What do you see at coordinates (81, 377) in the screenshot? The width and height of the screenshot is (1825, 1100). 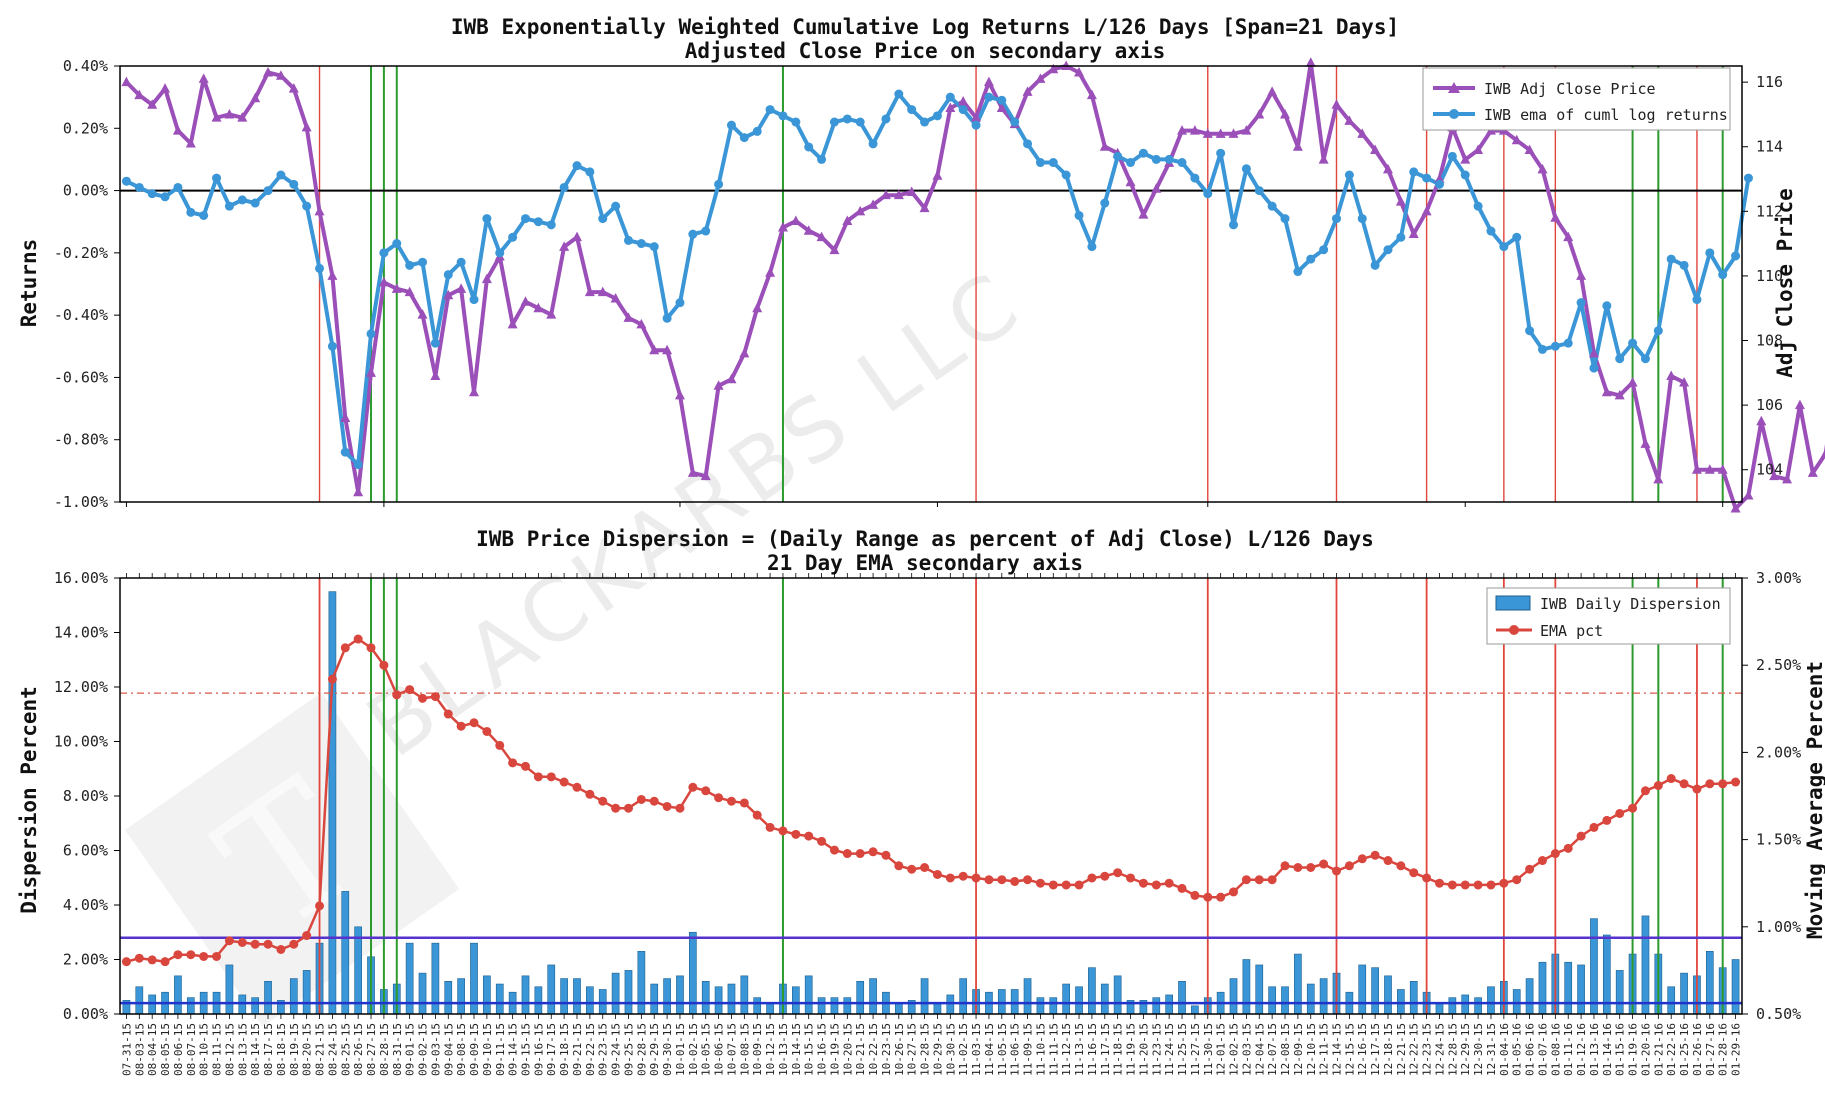 I see `returns-y-tick-label: -0.60%` at bounding box center [81, 377].